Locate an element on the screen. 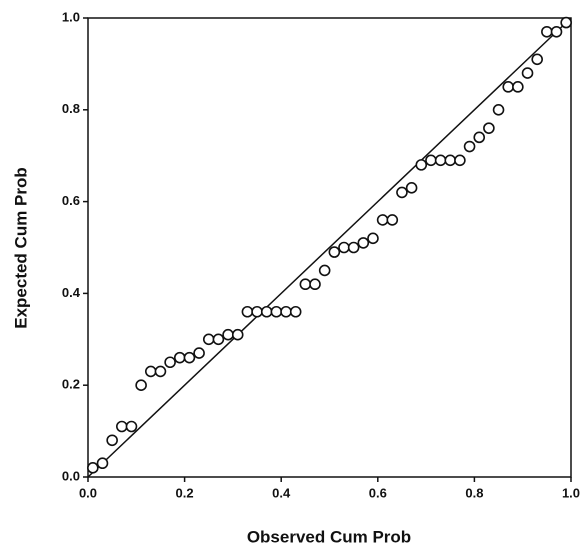  x-tick-label: 0.4 is located at coordinates (281, 492).